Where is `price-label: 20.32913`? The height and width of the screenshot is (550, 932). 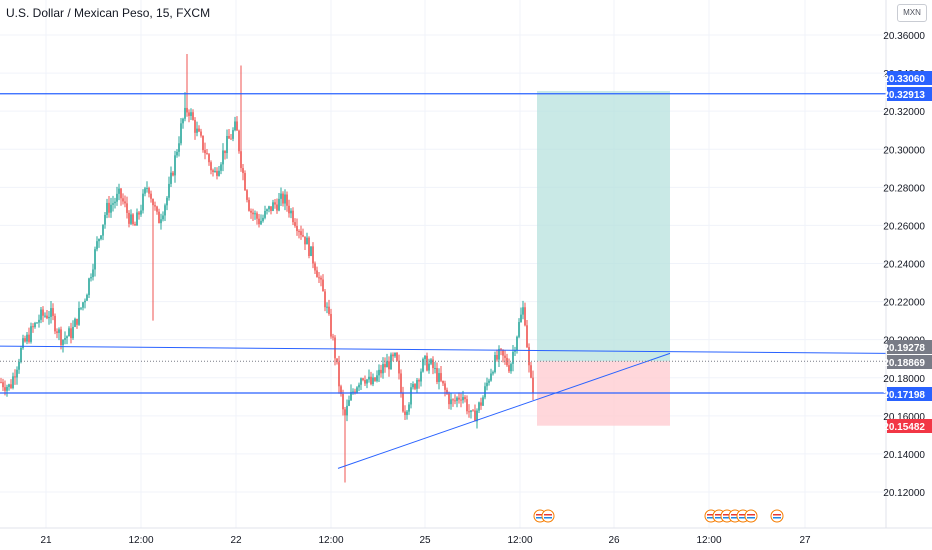 price-label: 20.32913 is located at coordinates (904, 95).